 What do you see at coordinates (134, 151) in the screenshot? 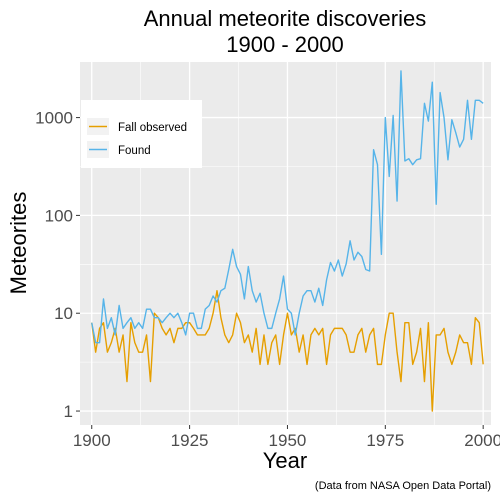
I see `legend-label-found: Found` at bounding box center [134, 151].